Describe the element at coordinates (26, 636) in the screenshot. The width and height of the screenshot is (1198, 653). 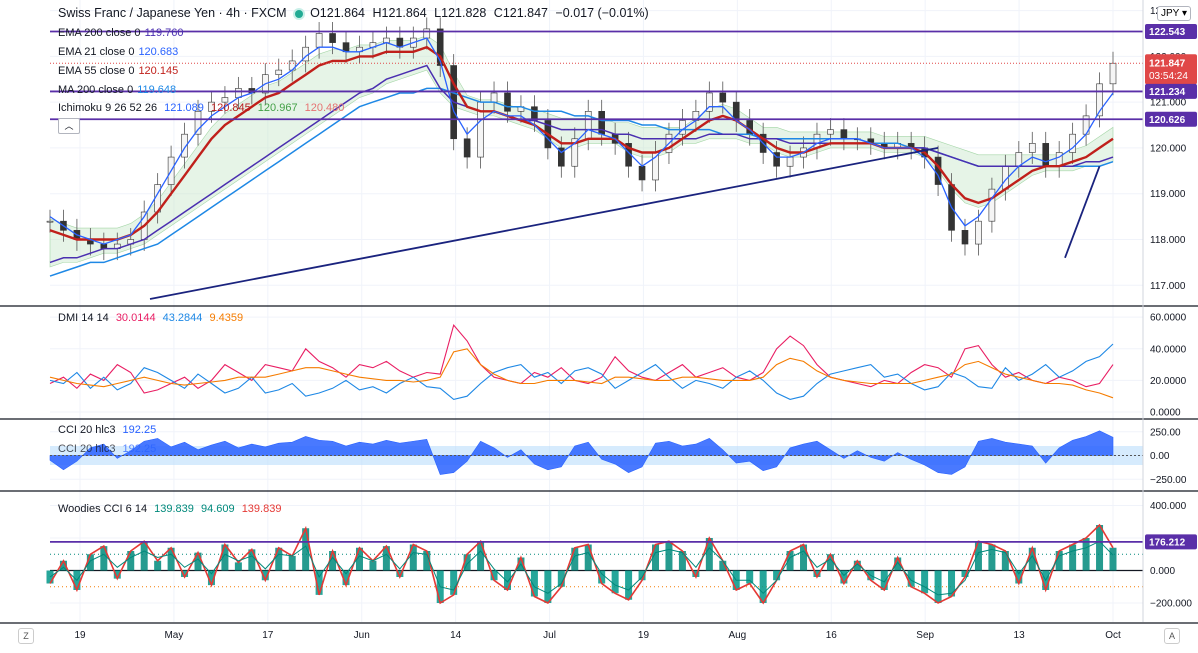
I see `timezone-button: Z` at that location.